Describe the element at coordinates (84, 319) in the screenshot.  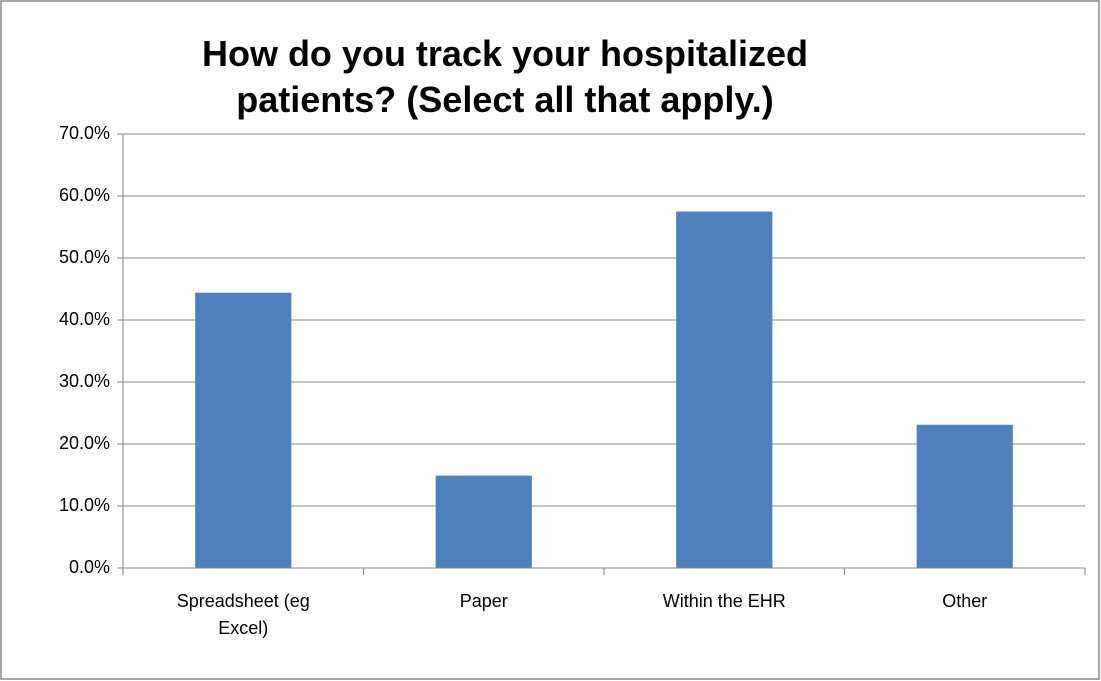
I see `y-tick-label: 40.0%` at that location.